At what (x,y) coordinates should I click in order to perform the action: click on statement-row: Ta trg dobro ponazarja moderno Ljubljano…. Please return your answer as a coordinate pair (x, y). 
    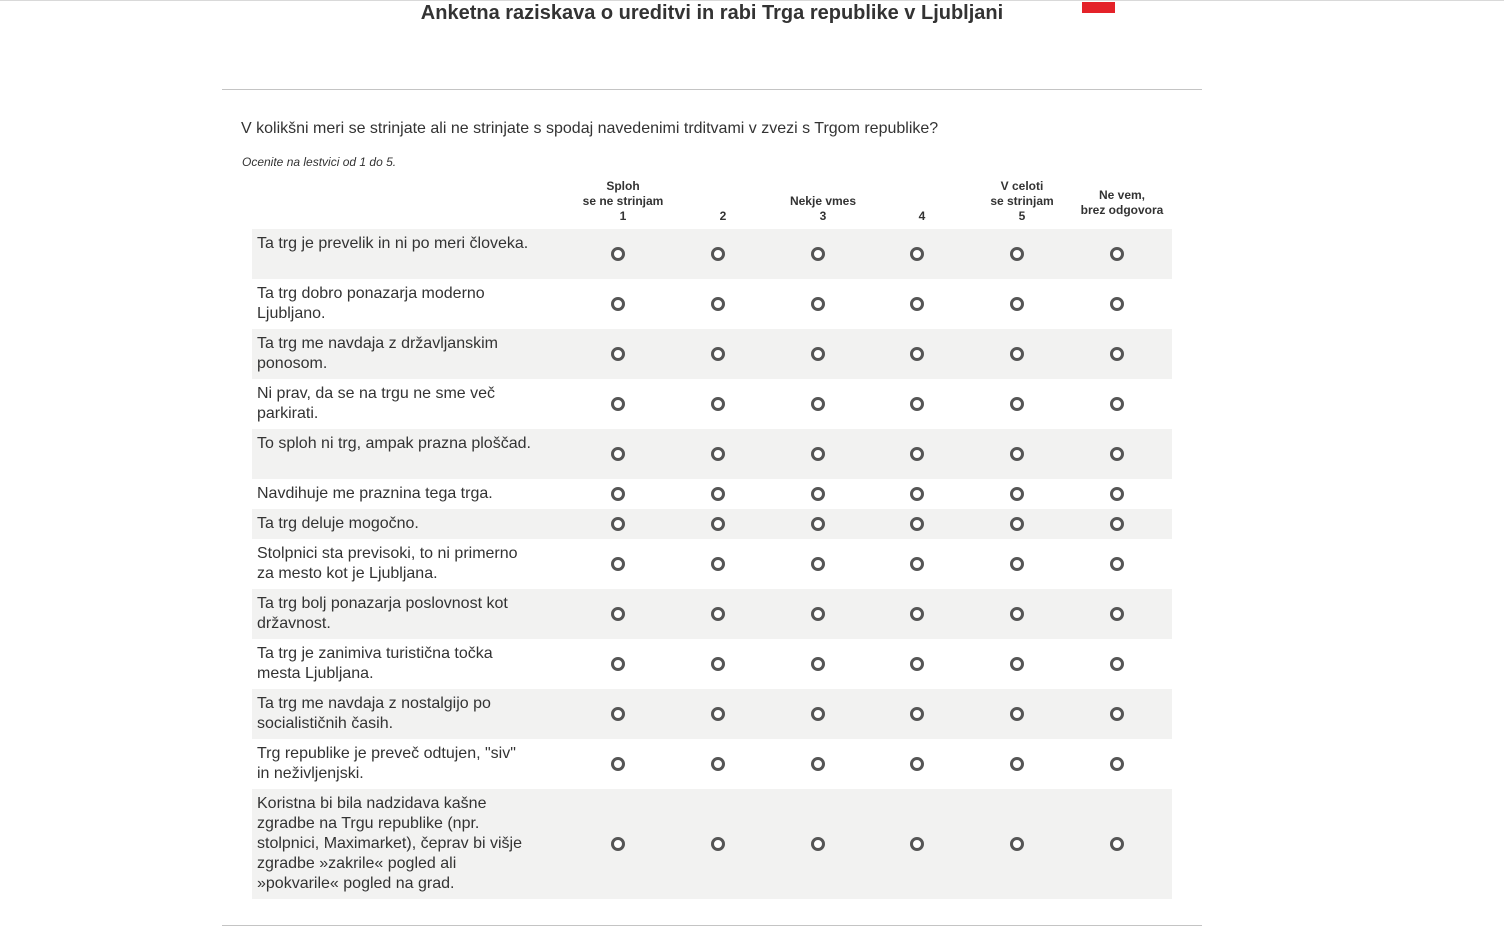
    Looking at the image, I should click on (712, 304).